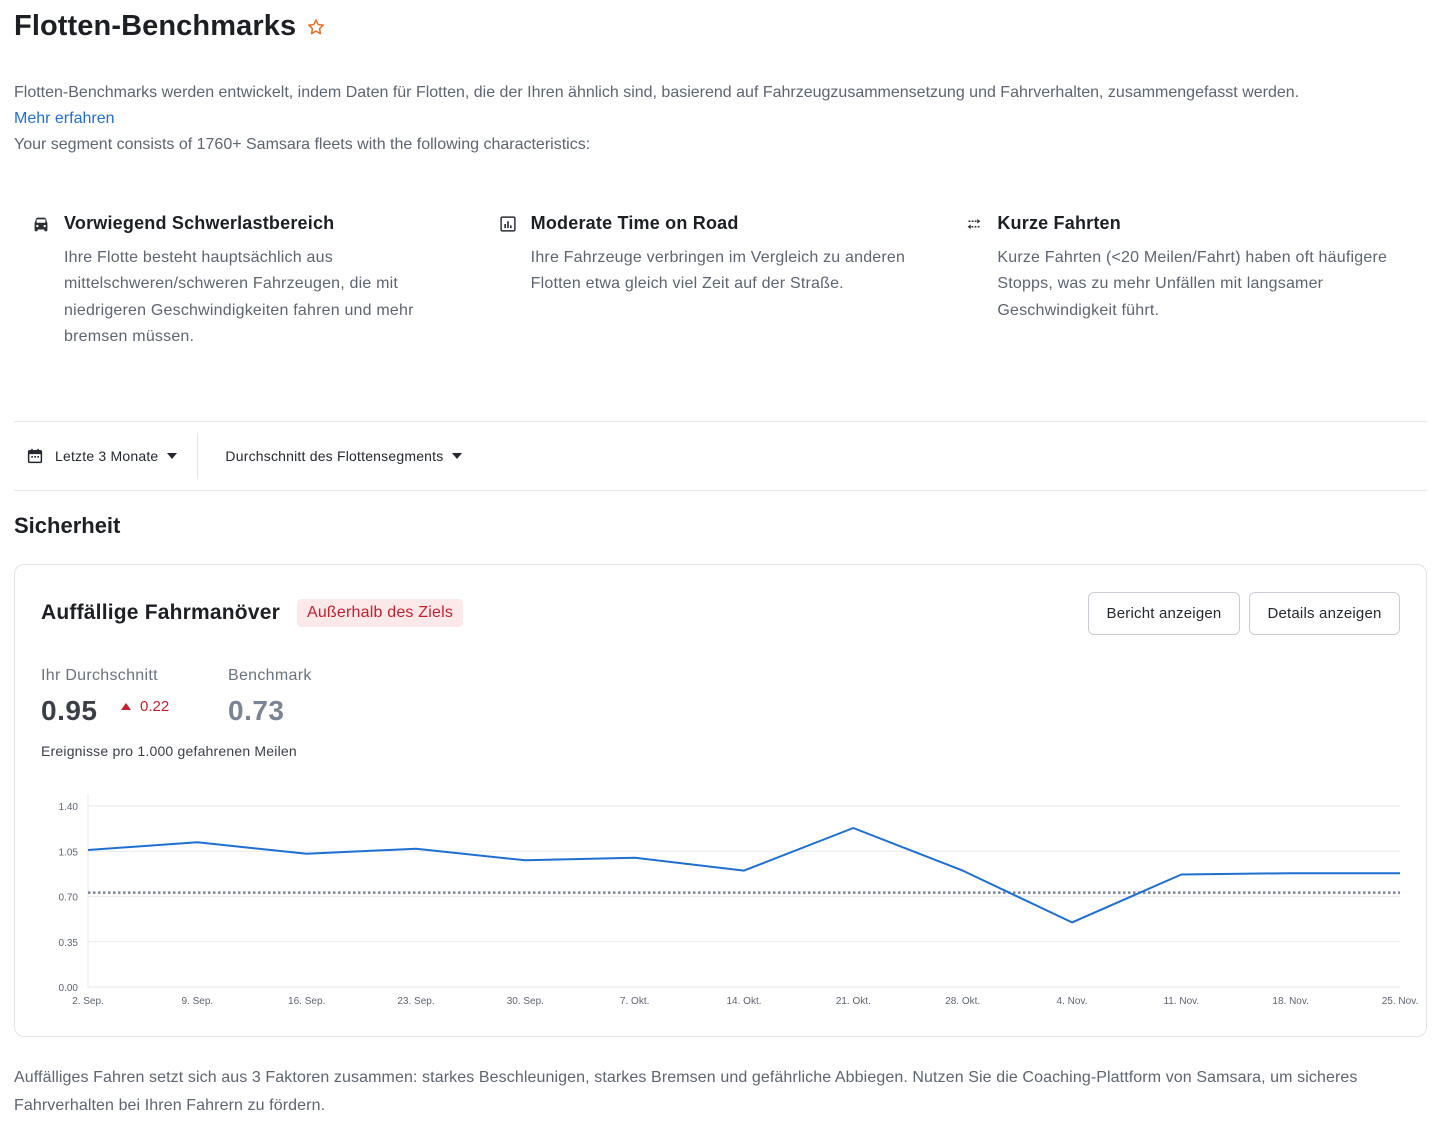 The height and width of the screenshot is (1133, 1444). What do you see at coordinates (35, 456) in the screenshot?
I see `calendar-icon` at bounding box center [35, 456].